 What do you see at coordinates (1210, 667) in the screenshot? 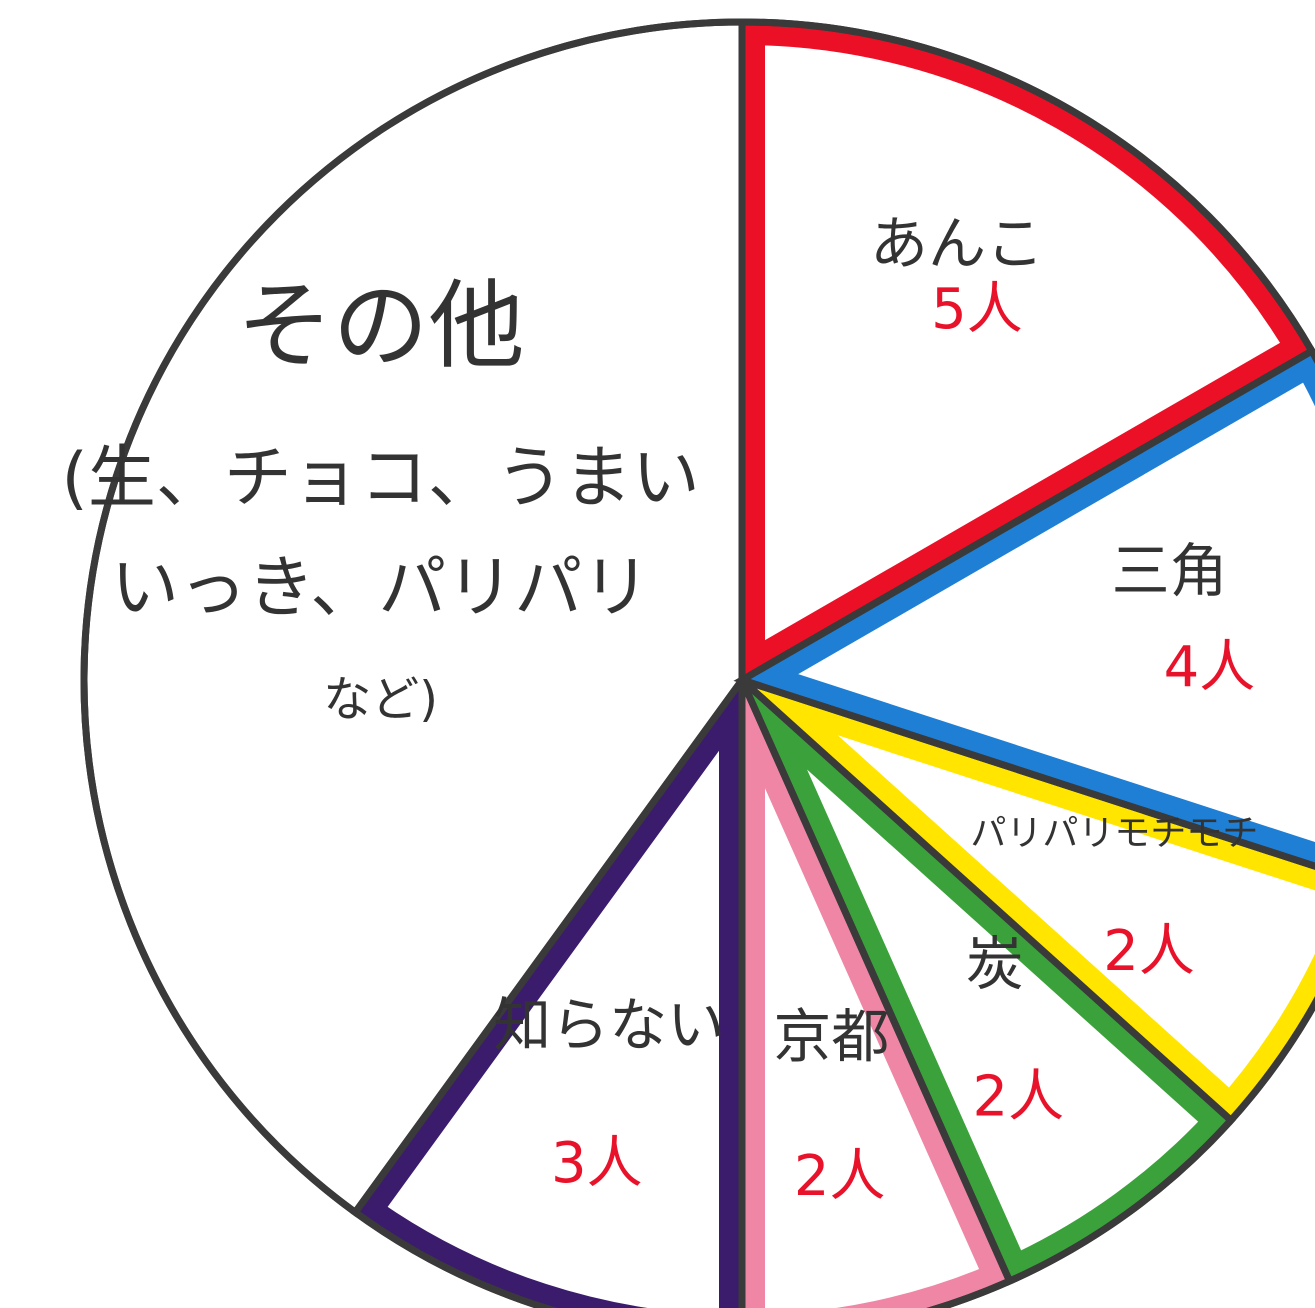
I see `value-label: 4人` at bounding box center [1210, 667].